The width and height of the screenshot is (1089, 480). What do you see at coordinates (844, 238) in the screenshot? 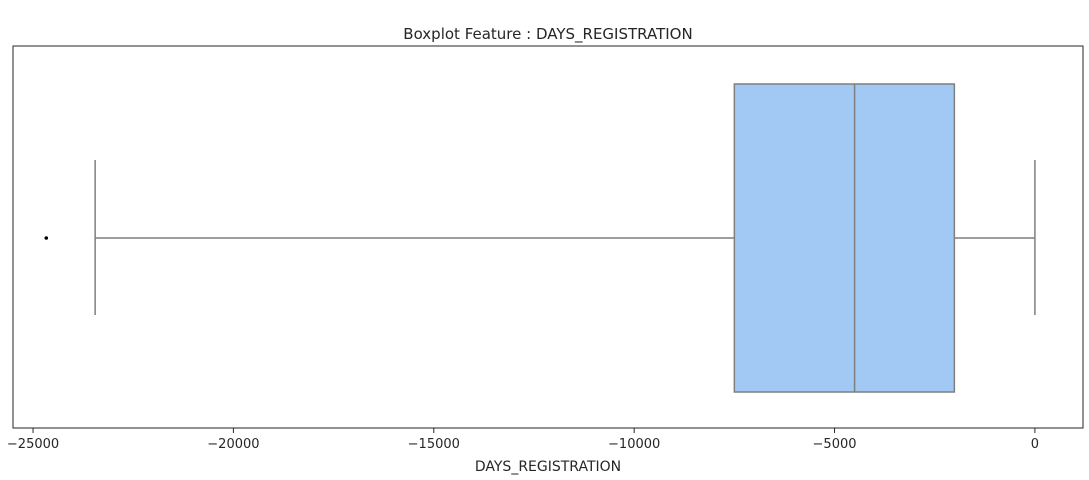
I see `interquartile-box` at bounding box center [844, 238].